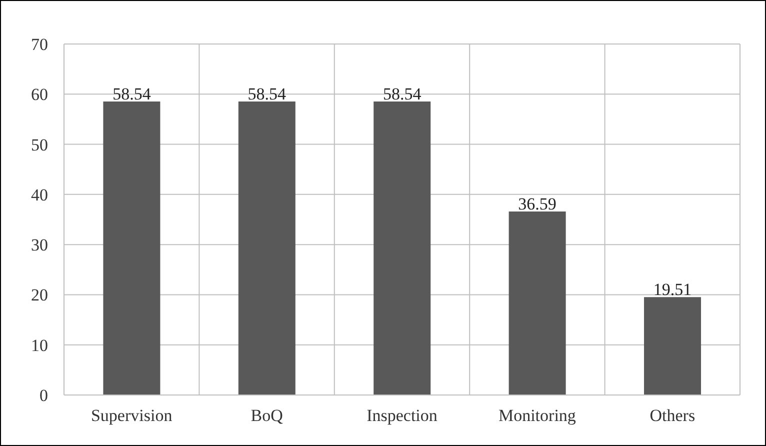 This screenshot has height=446, width=766. What do you see at coordinates (39, 345) in the screenshot?
I see `y-tick-label: 10` at bounding box center [39, 345].